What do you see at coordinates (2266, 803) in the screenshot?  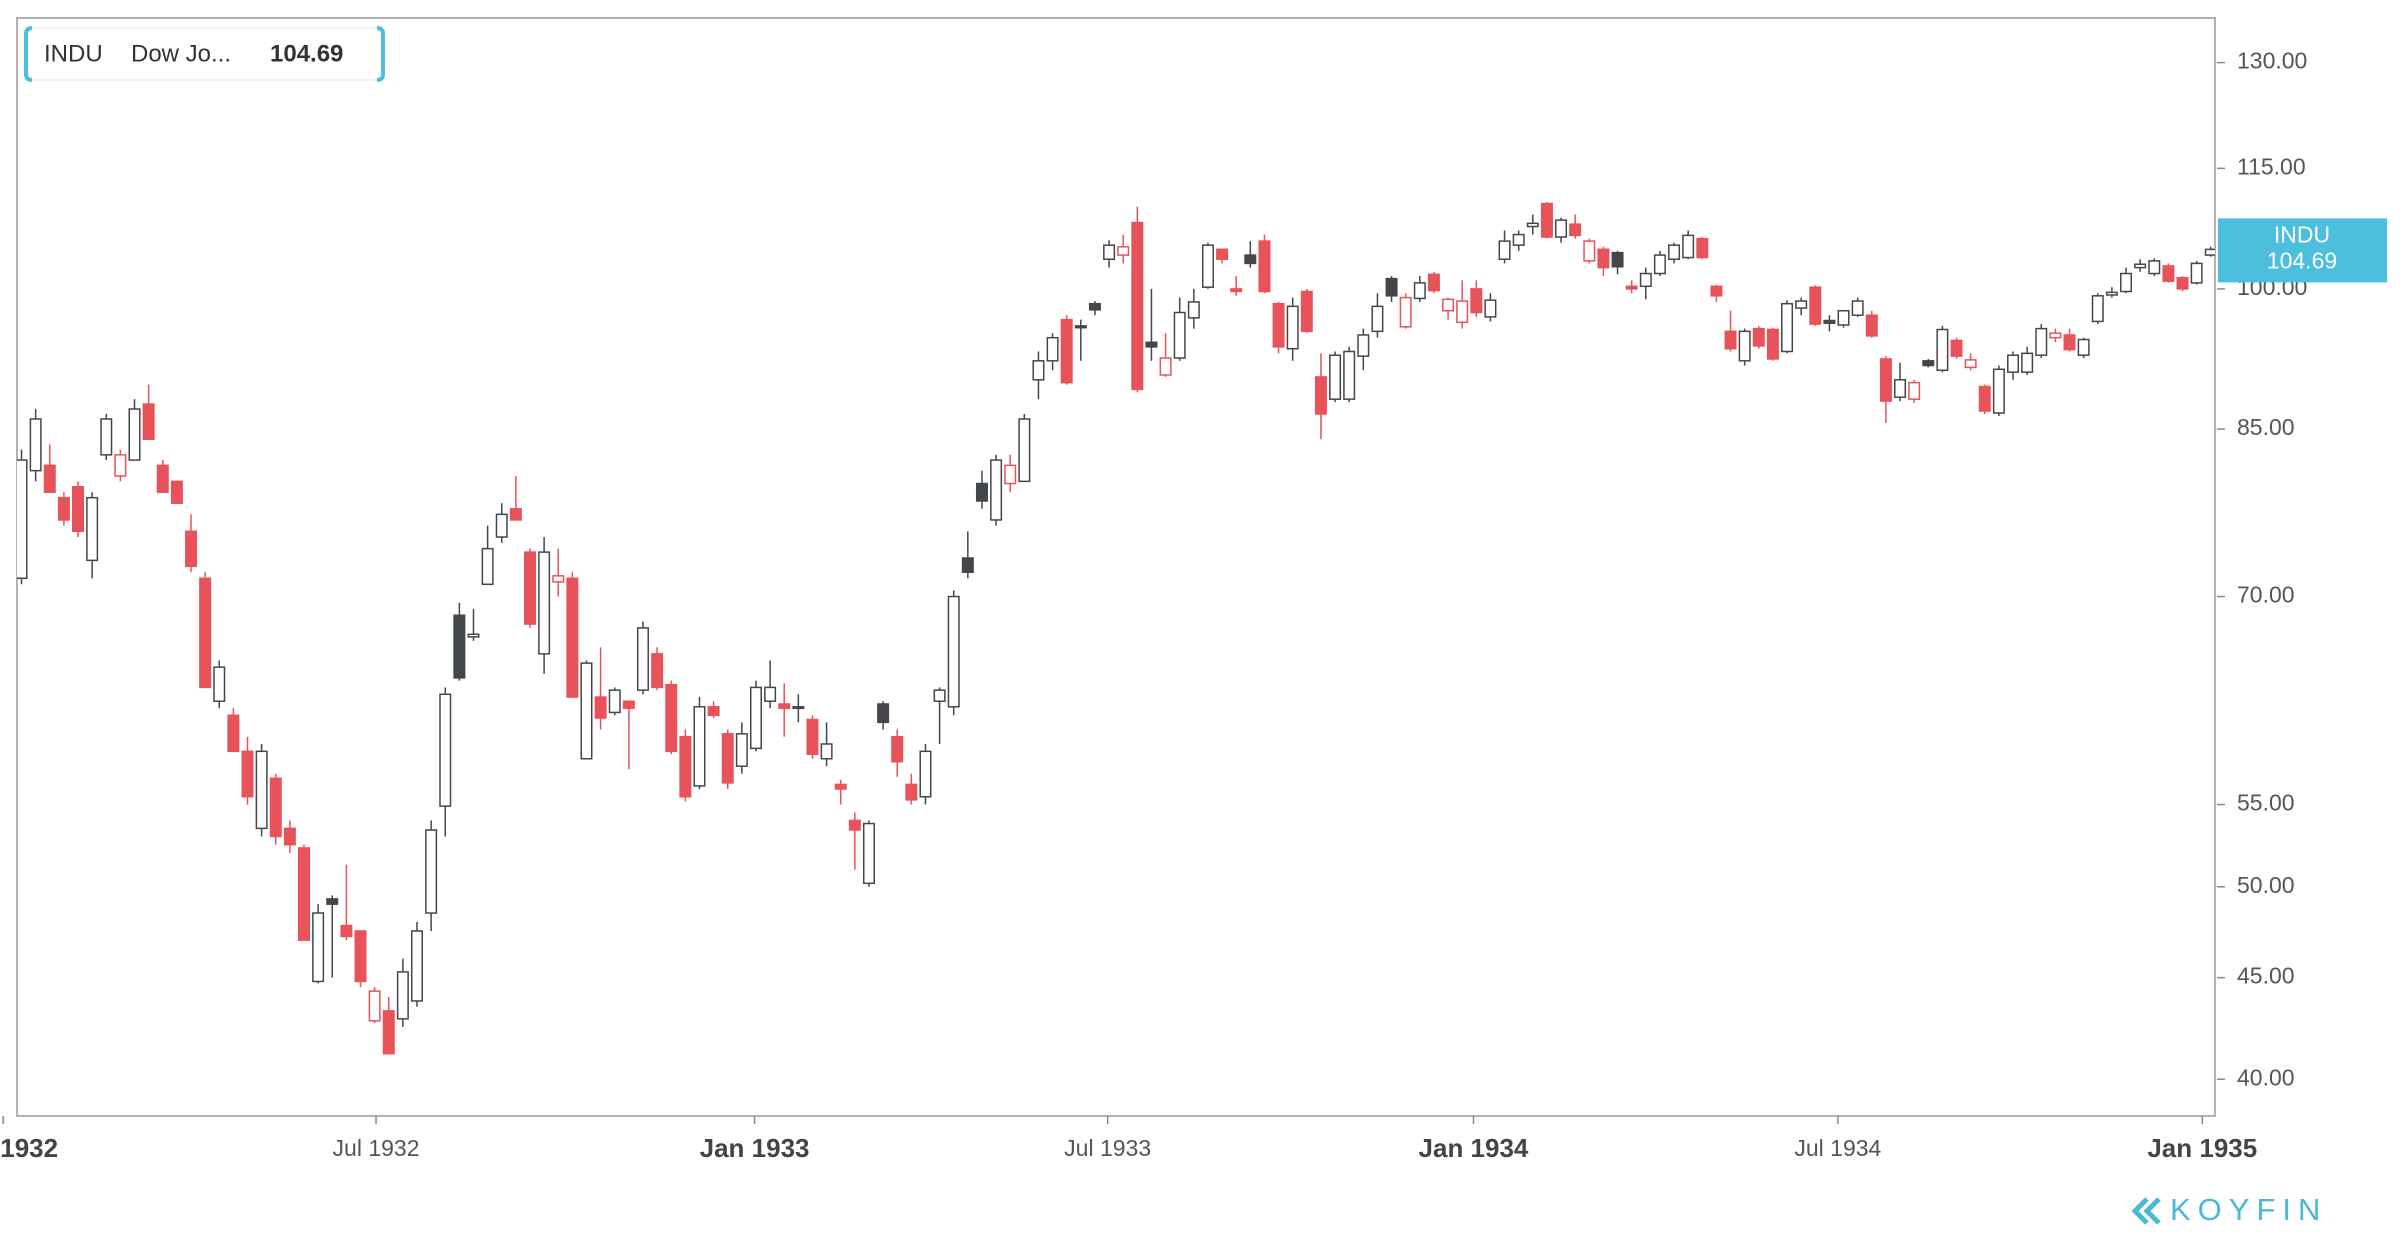 I see `y-tick-label: 55.00` at bounding box center [2266, 803].